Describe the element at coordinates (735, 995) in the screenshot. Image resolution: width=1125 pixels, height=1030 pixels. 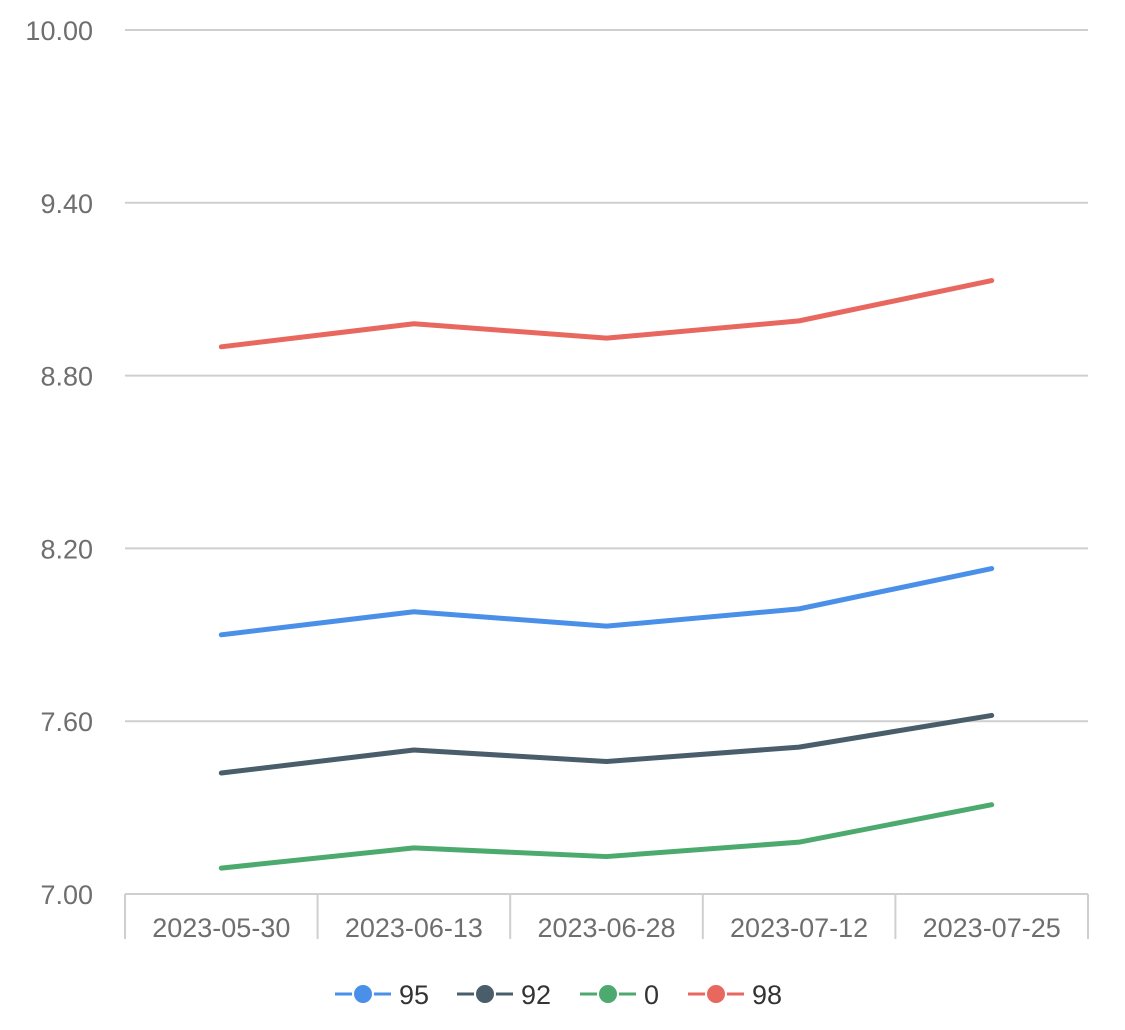
I see `legend-item-98: 98` at that location.